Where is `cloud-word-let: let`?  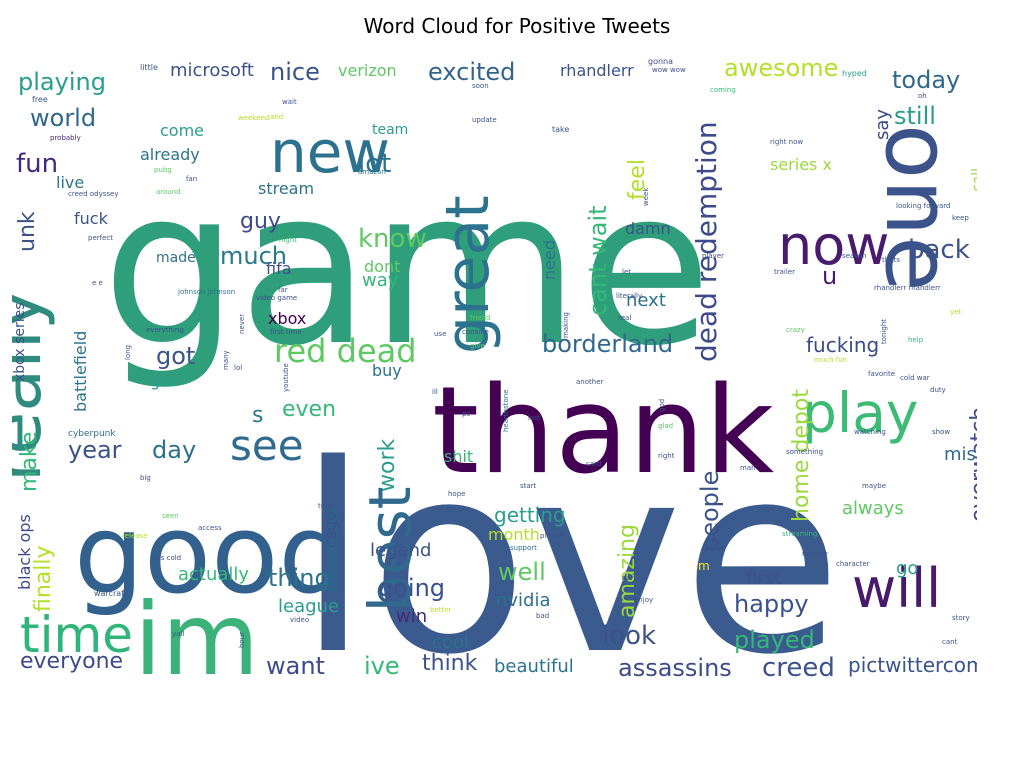
cloud-word-let: let is located at coordinates (626, 272).